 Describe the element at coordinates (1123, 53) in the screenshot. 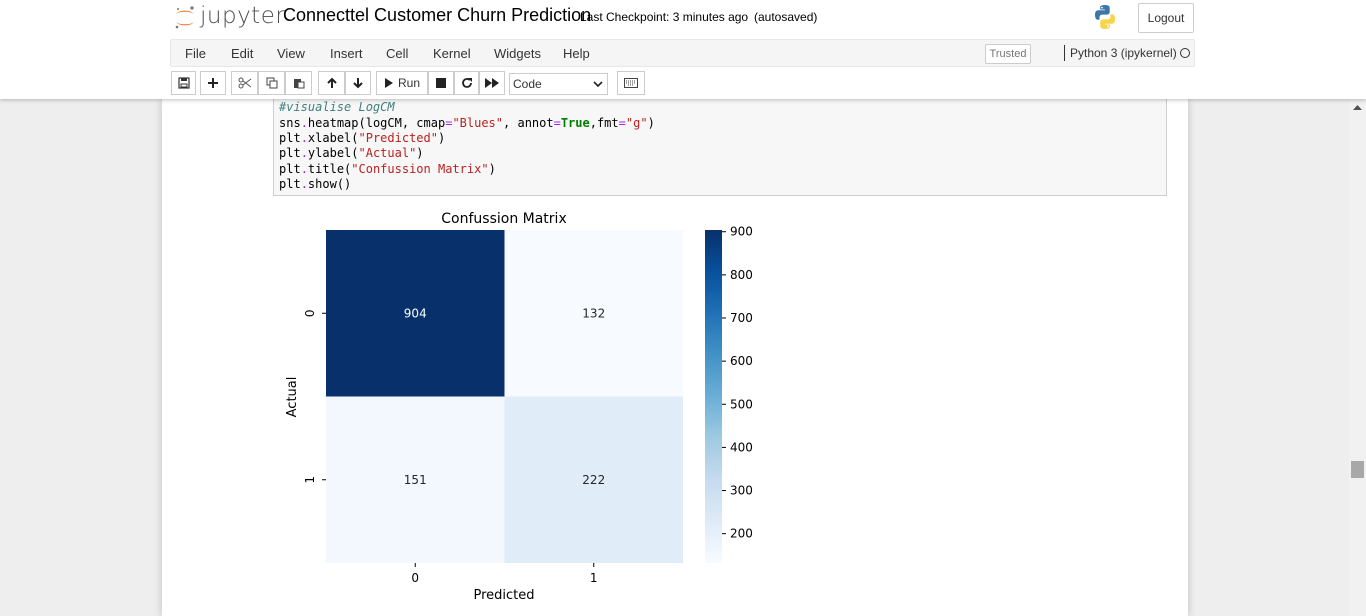

I see `kernel-name: Python 3 (ipykernel)` at that location.